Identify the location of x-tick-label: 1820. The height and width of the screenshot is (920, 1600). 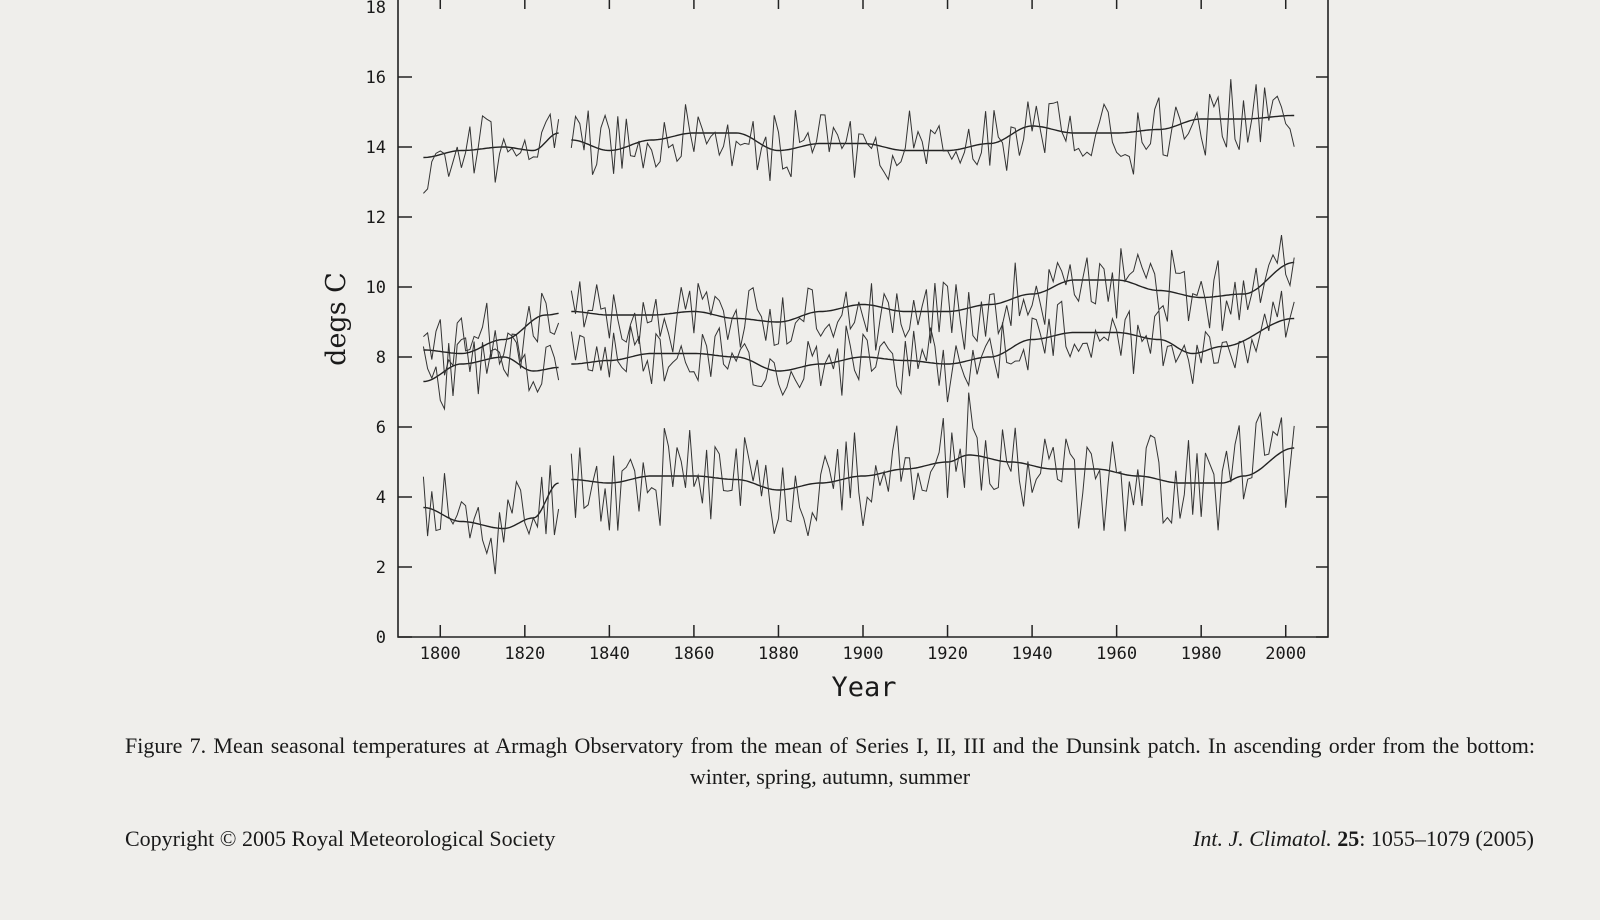
(524, 654).